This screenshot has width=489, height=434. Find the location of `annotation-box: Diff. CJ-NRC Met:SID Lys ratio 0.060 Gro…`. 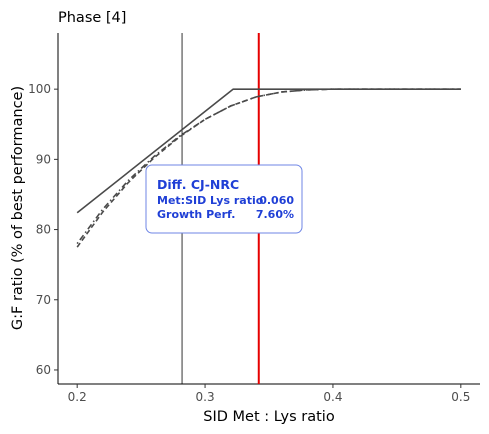

annotation-box: Diff. CJ-NRC Met:SID Lys ratio 0.060 Gro… is located at coordinates (224, 199).